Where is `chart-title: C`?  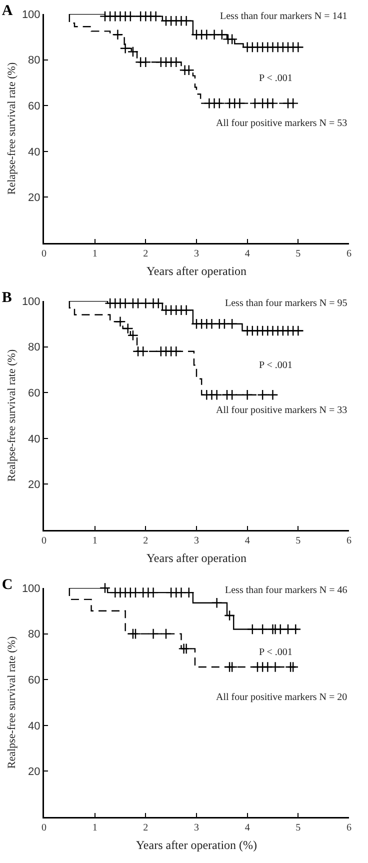 chart-title: C is located at coordinates (7, 584).